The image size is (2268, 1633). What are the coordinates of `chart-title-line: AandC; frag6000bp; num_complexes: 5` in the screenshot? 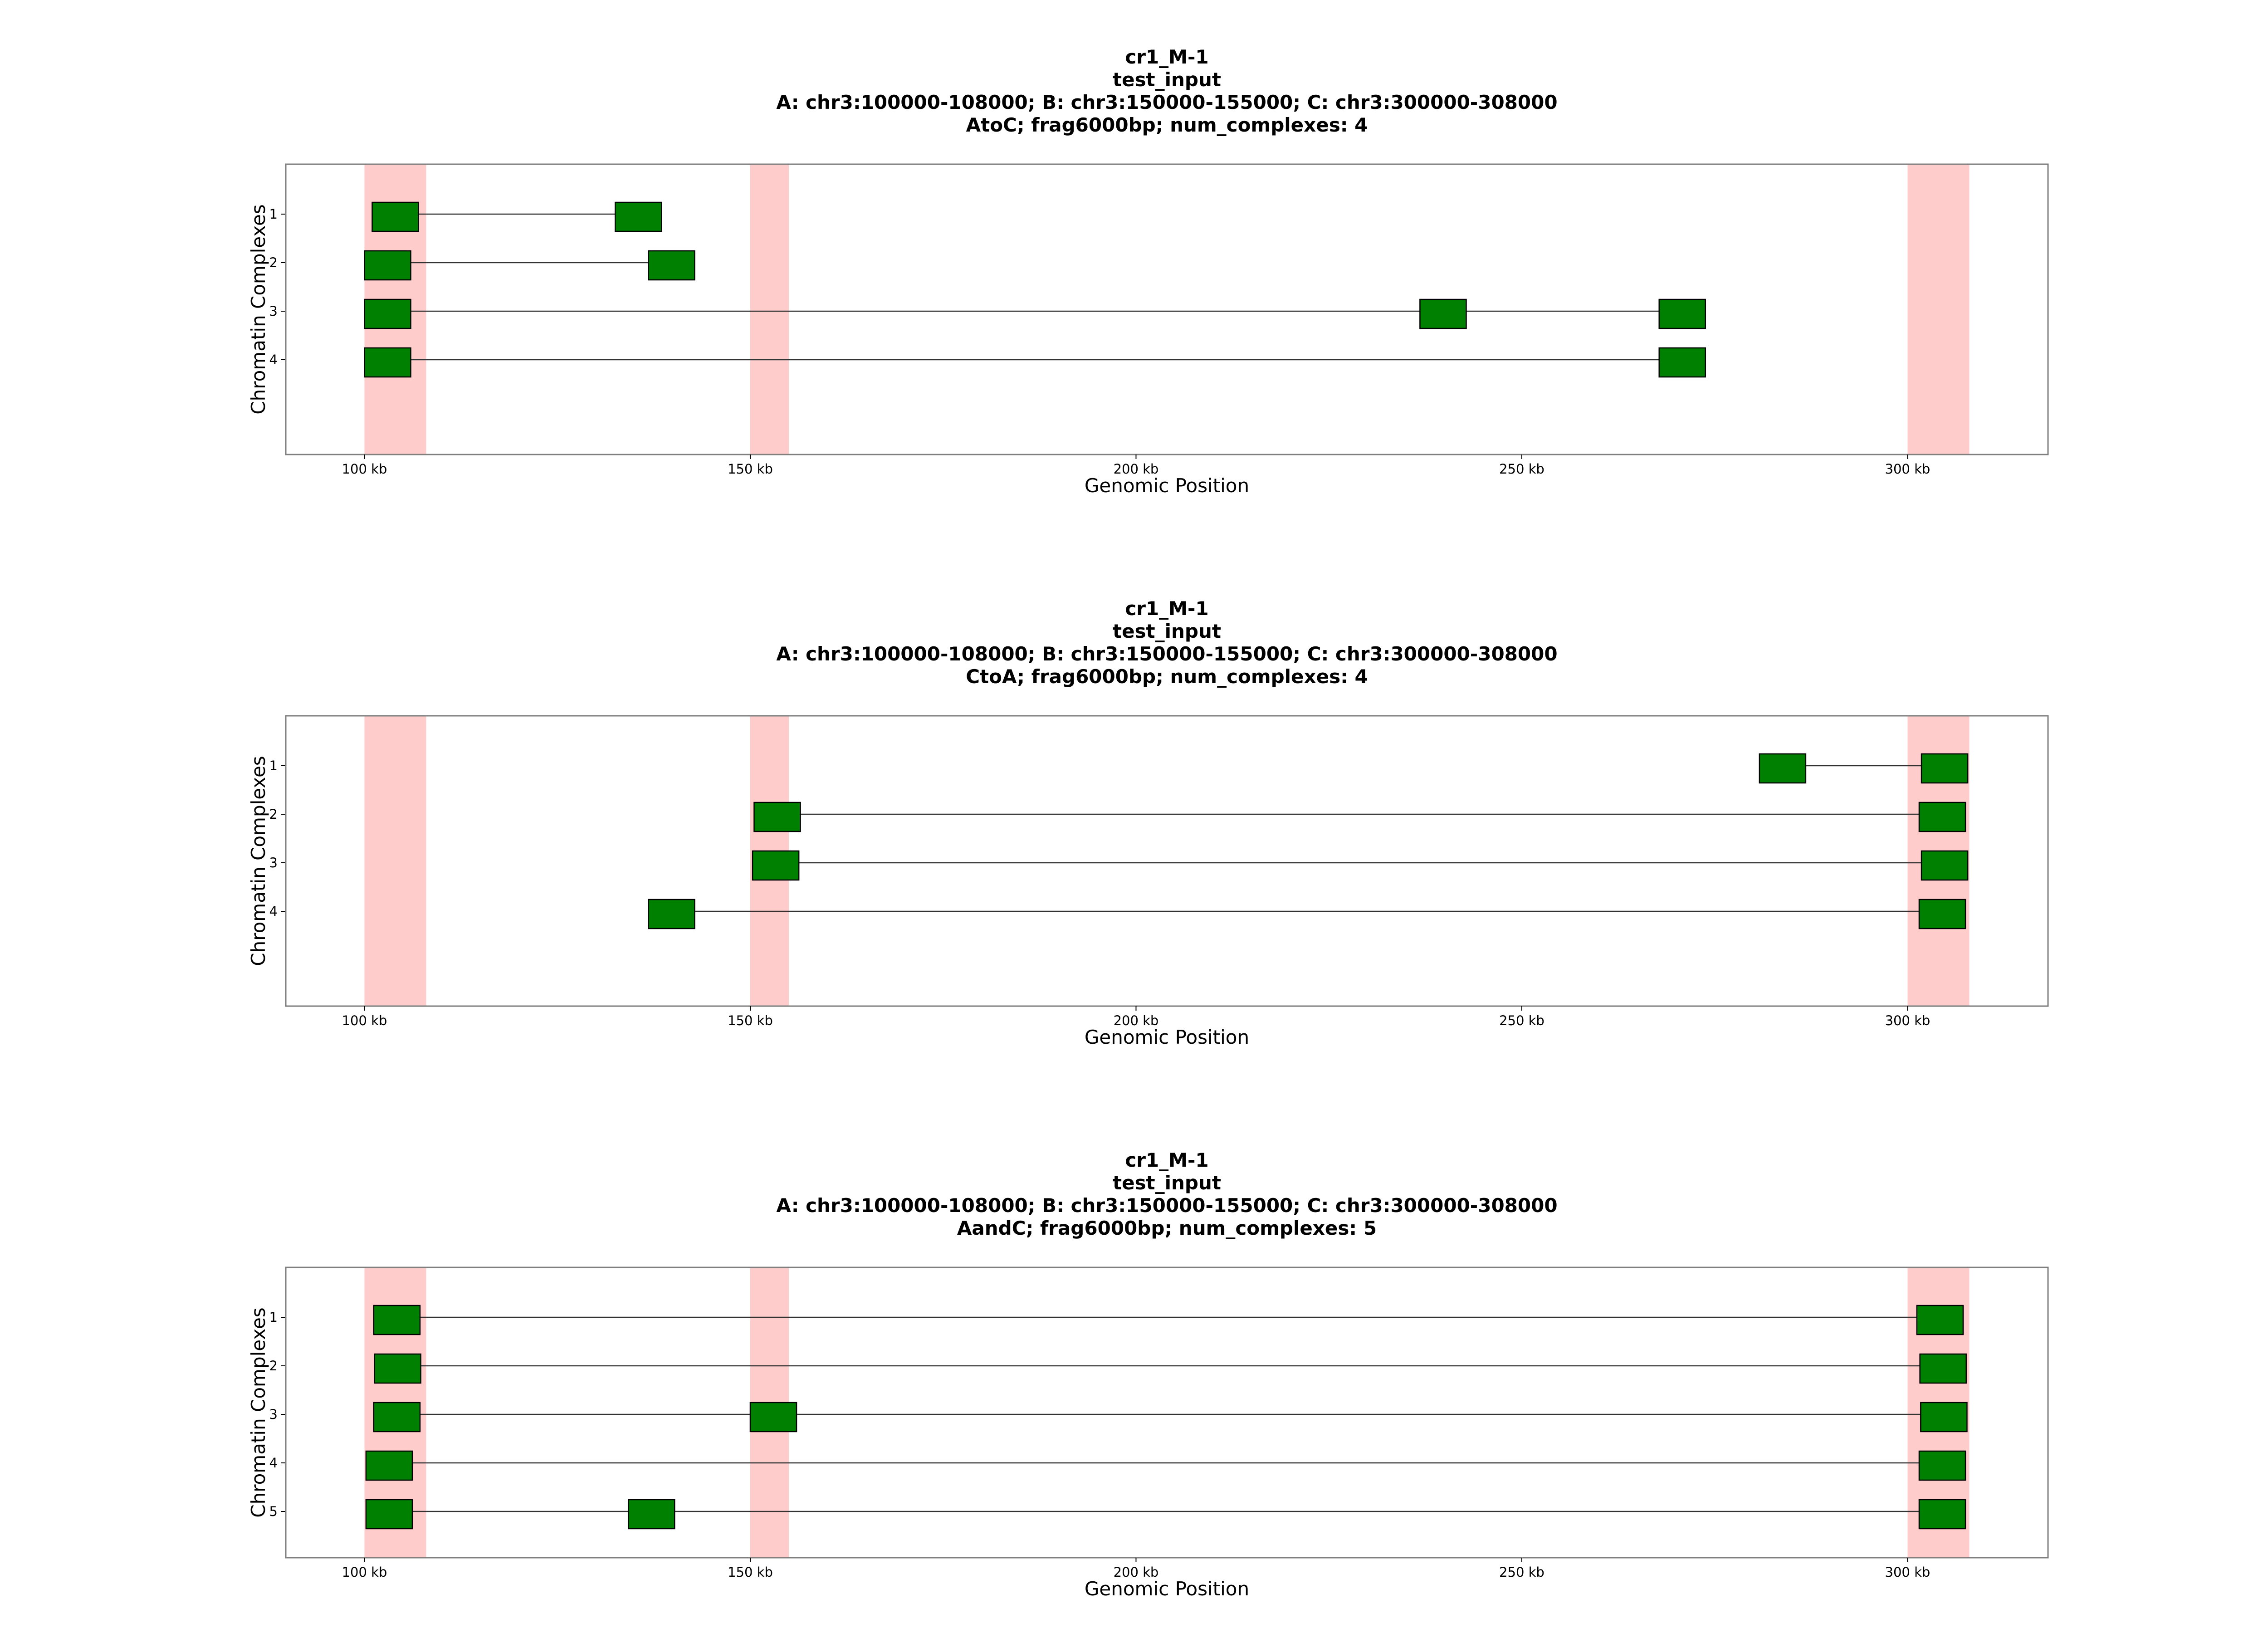 It's located at (1167, 1228).